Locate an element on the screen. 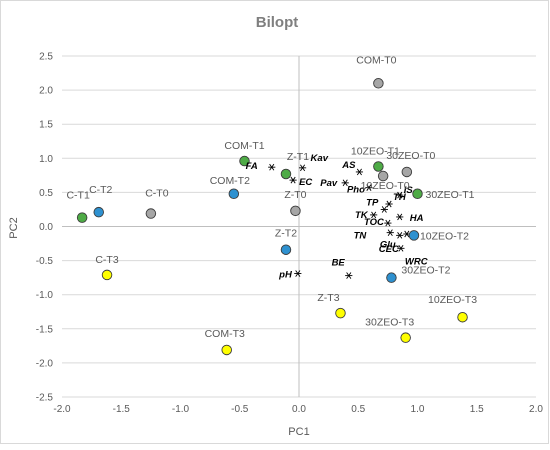 The width and height of the screenshot is (550, 450). y-tick-label: 1.5 is located at coordinates (46, 125).